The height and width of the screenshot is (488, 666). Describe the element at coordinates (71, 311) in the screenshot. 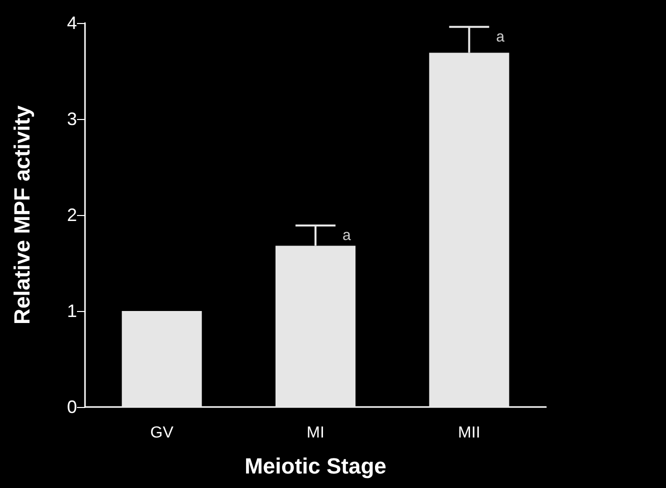

I see `y-tick-label: 1` at that location.